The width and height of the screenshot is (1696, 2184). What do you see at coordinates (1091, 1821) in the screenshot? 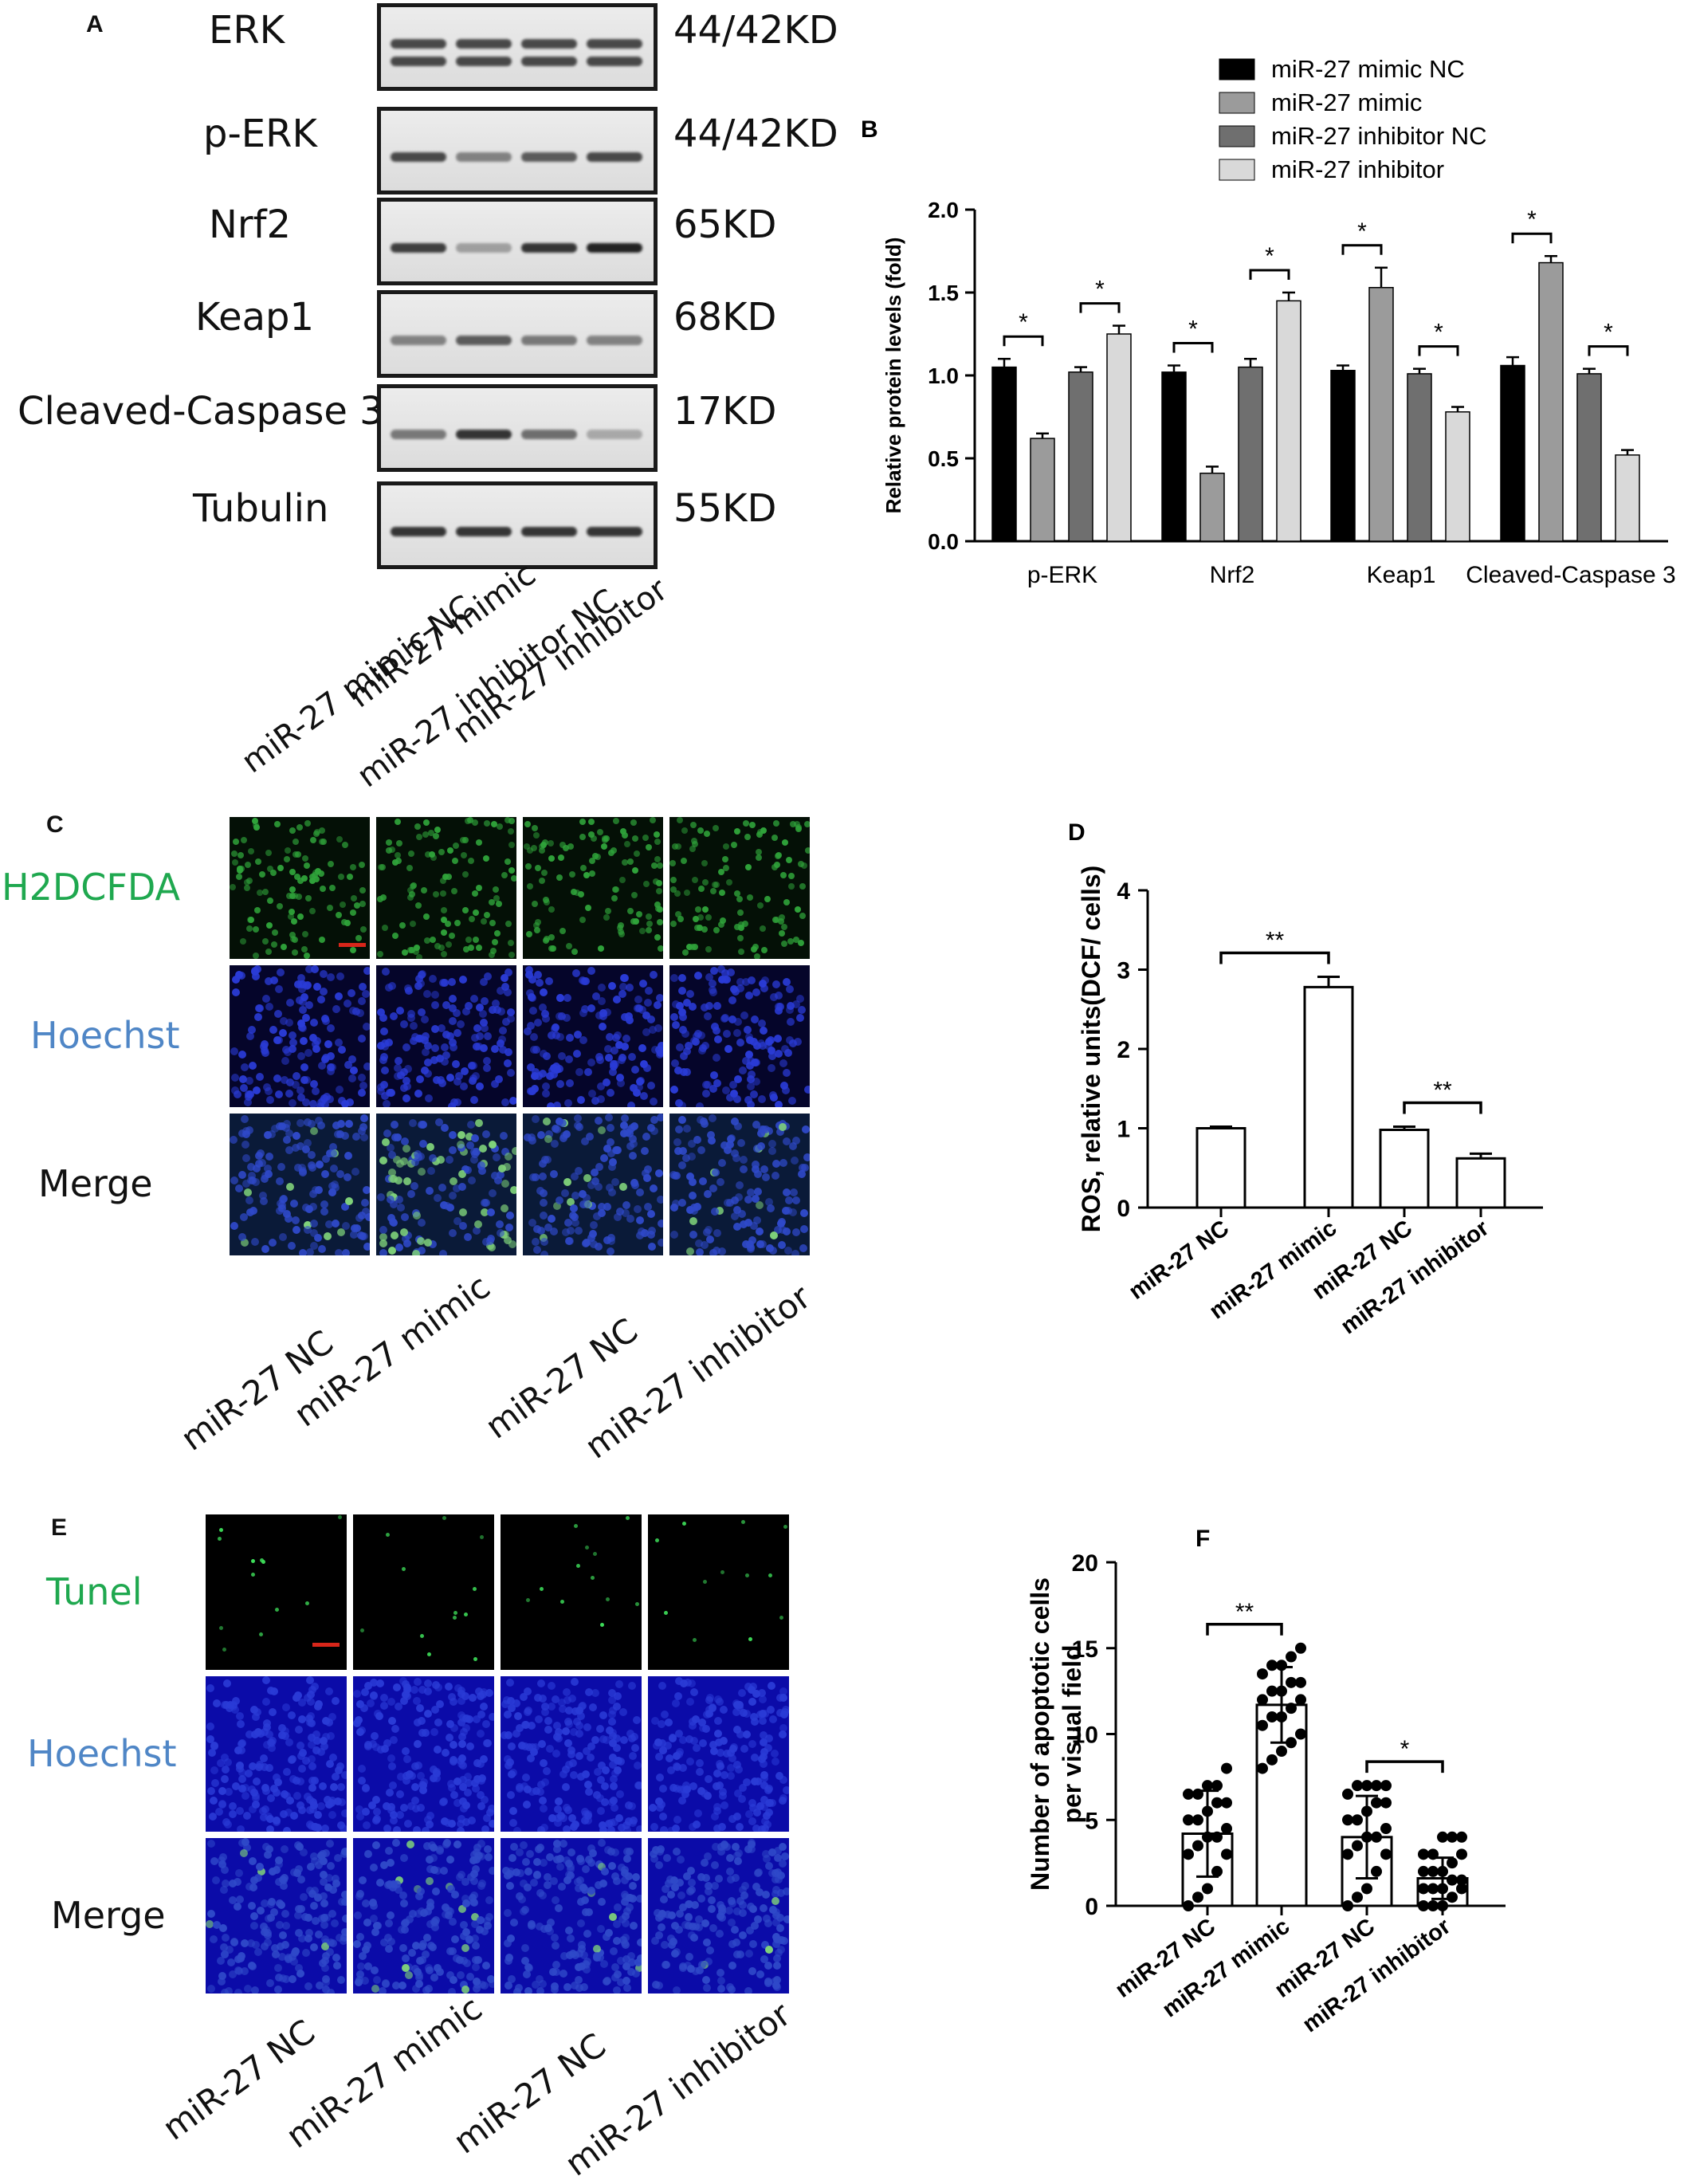
I see `y-tick-label: 5` at bounding box center [1091, 1821].